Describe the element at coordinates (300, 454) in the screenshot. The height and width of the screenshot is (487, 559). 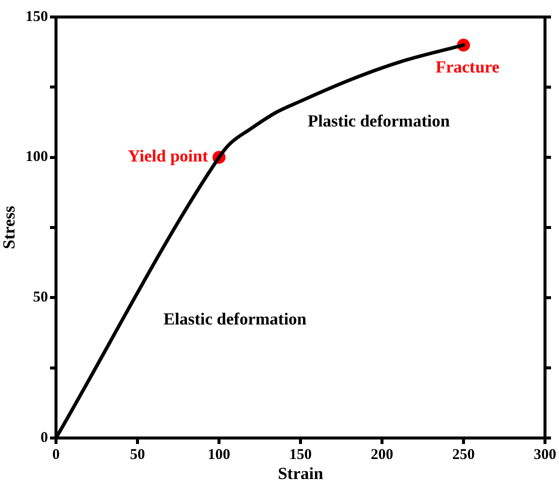
I see `x-tick-label: 150` at that location.